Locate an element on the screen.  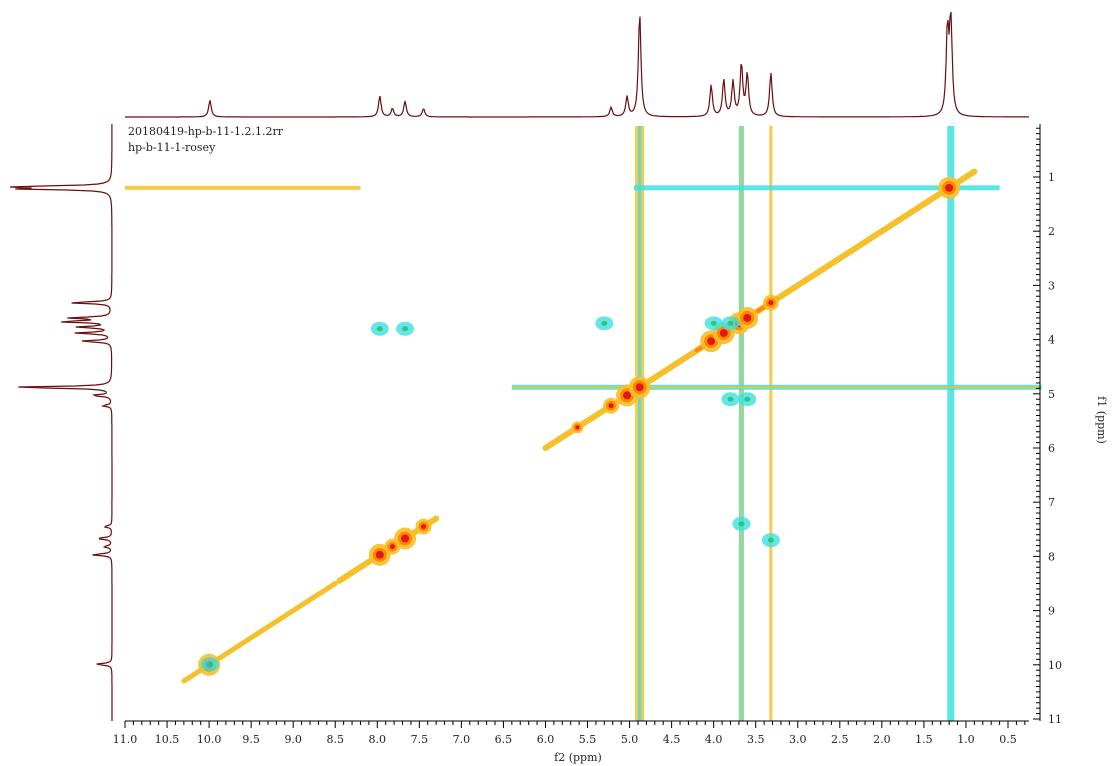
x-tick-label: 2.0 is located at coordinates (882, 739).